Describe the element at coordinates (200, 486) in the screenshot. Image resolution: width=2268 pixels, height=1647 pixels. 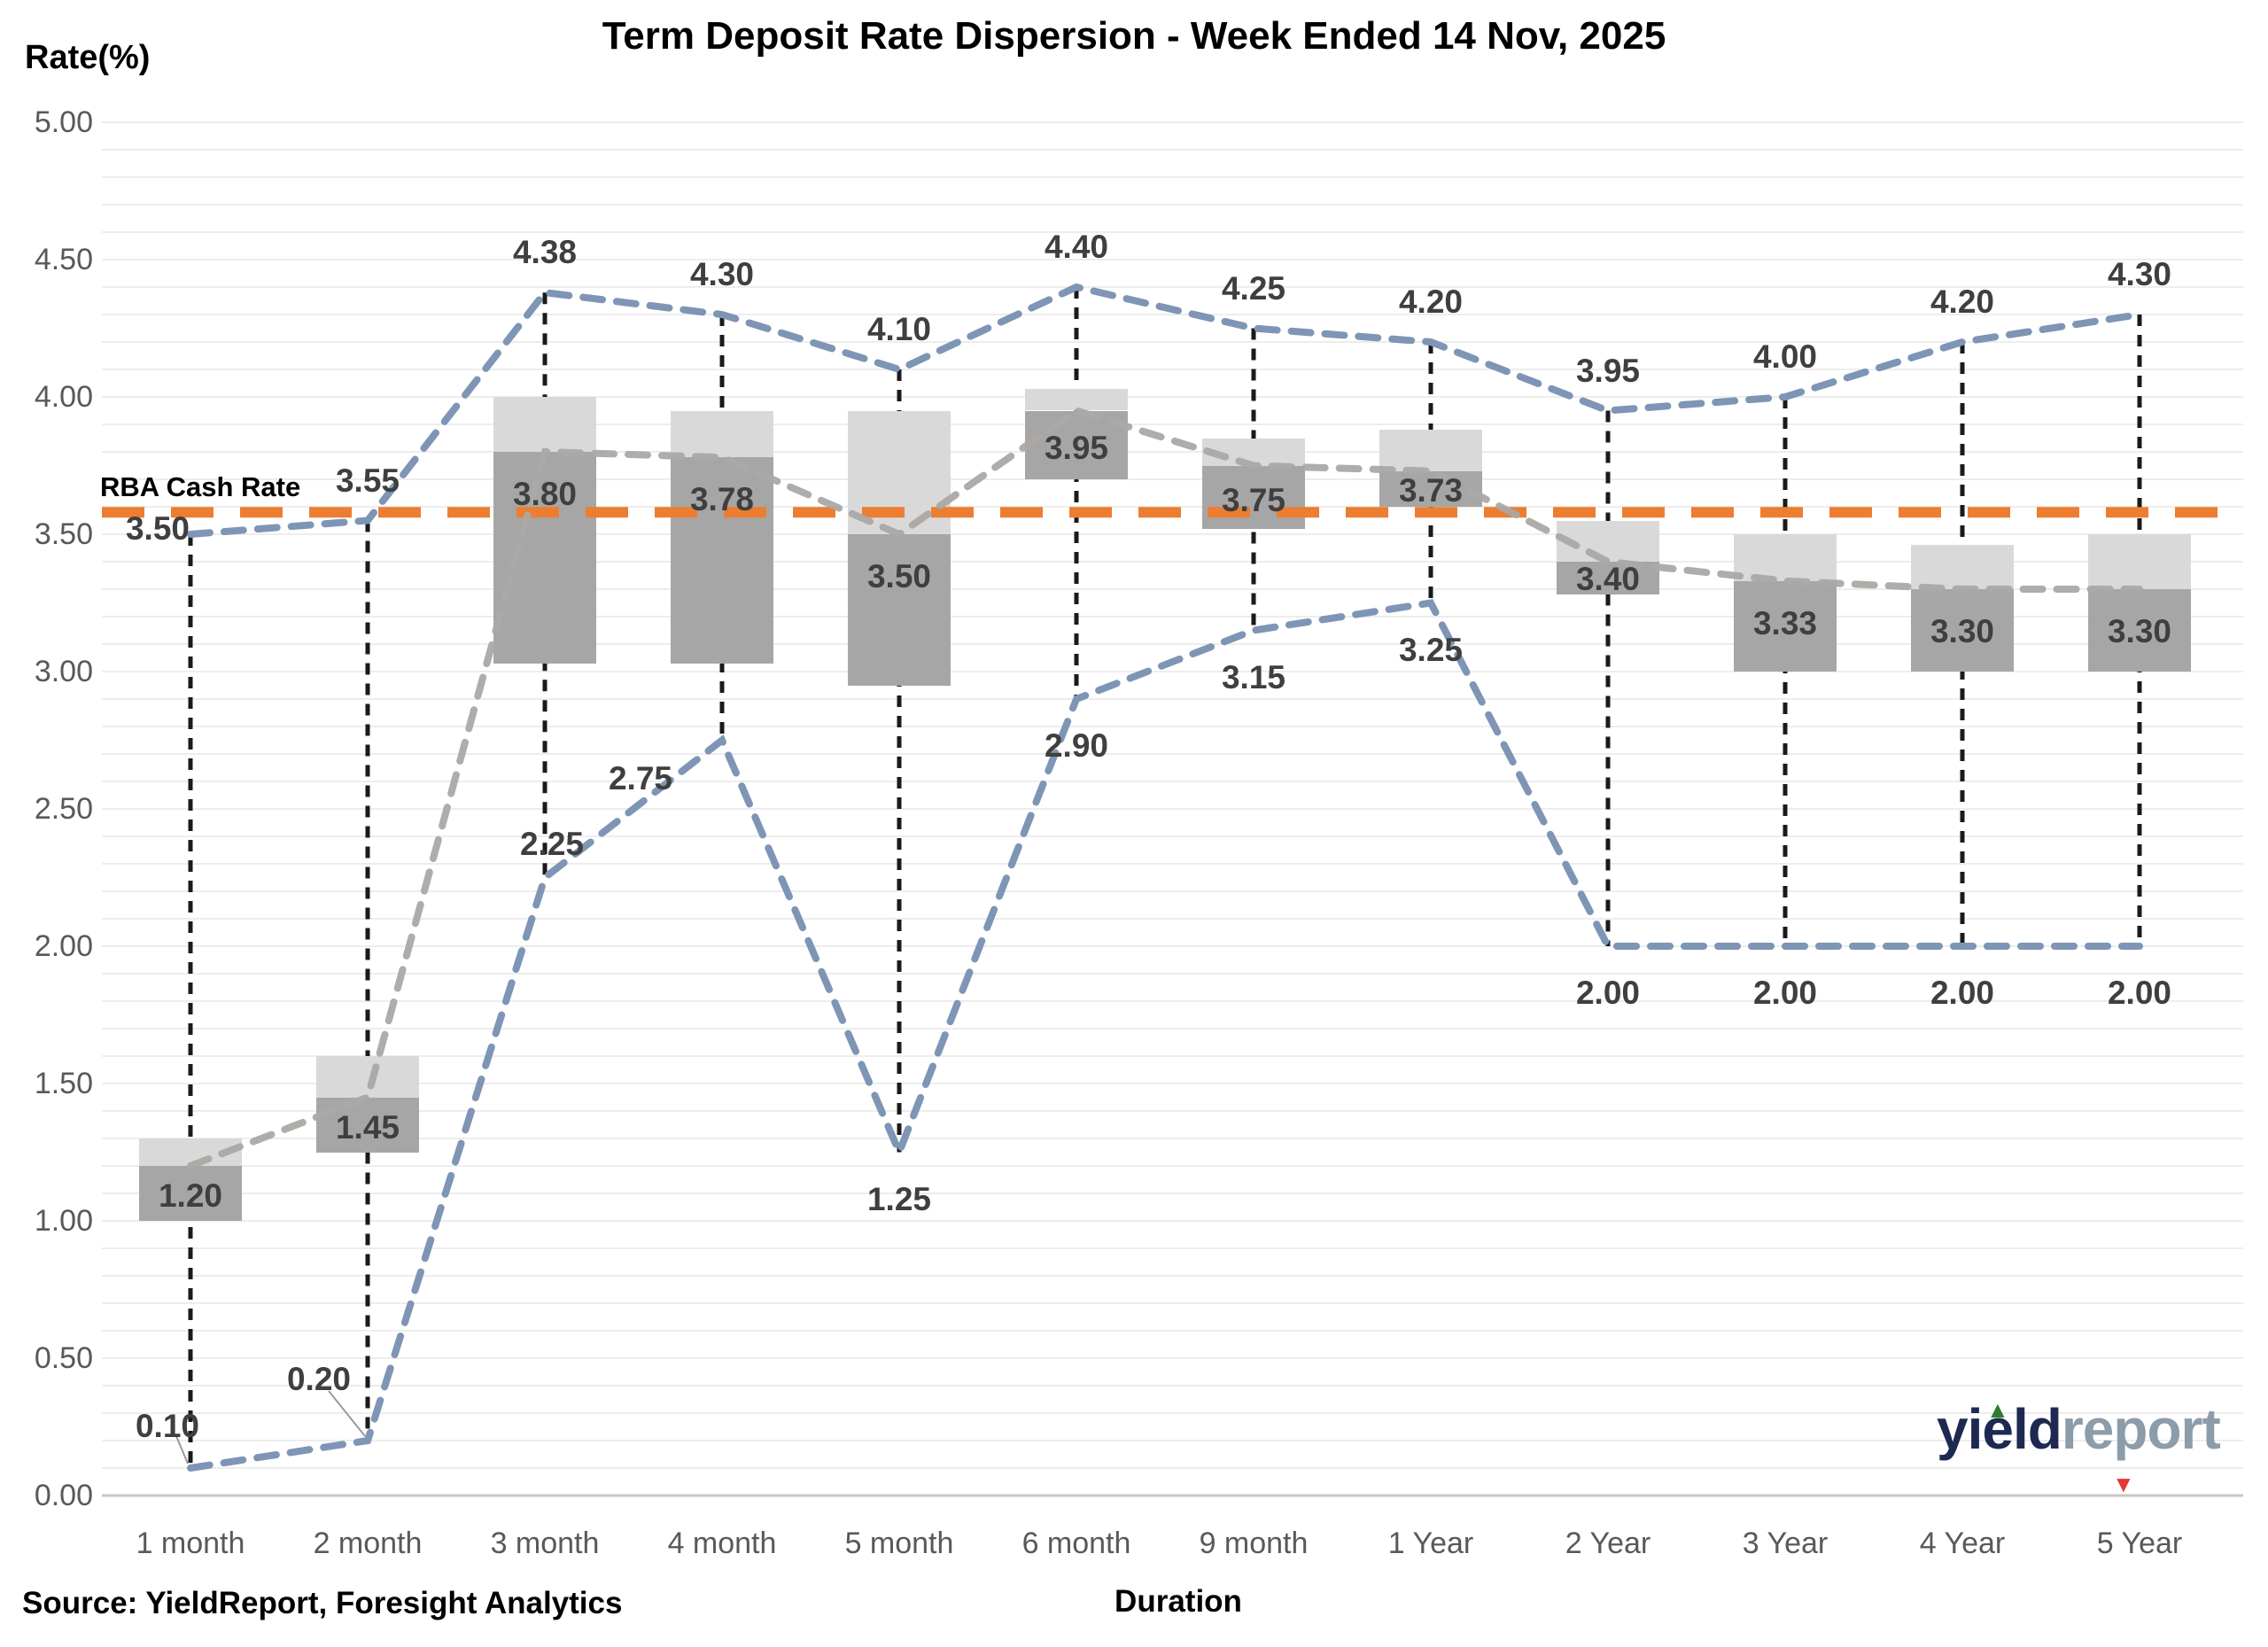
I see `rba-cash-rate-label: RBA Cash Rate` at that location.